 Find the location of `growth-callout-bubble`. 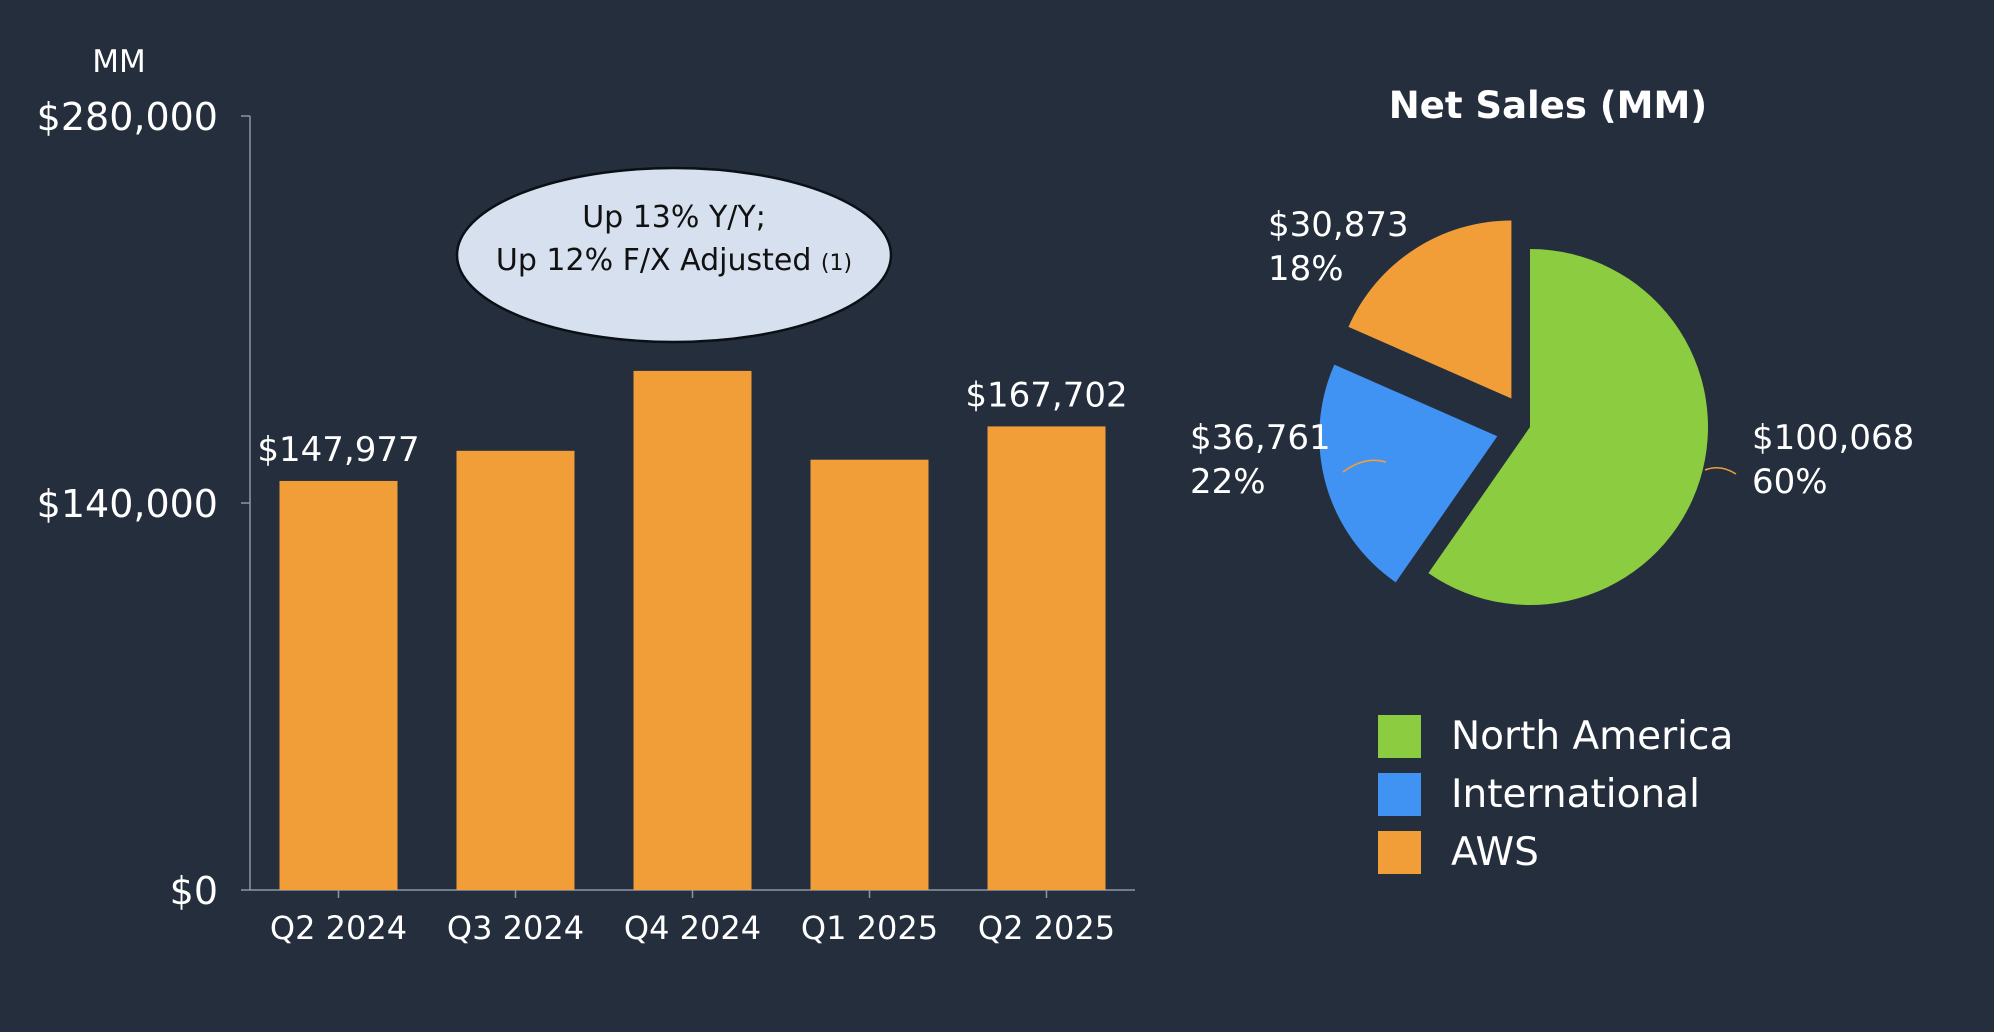

growth-callout-bubble is located at coordinates (674, 255).